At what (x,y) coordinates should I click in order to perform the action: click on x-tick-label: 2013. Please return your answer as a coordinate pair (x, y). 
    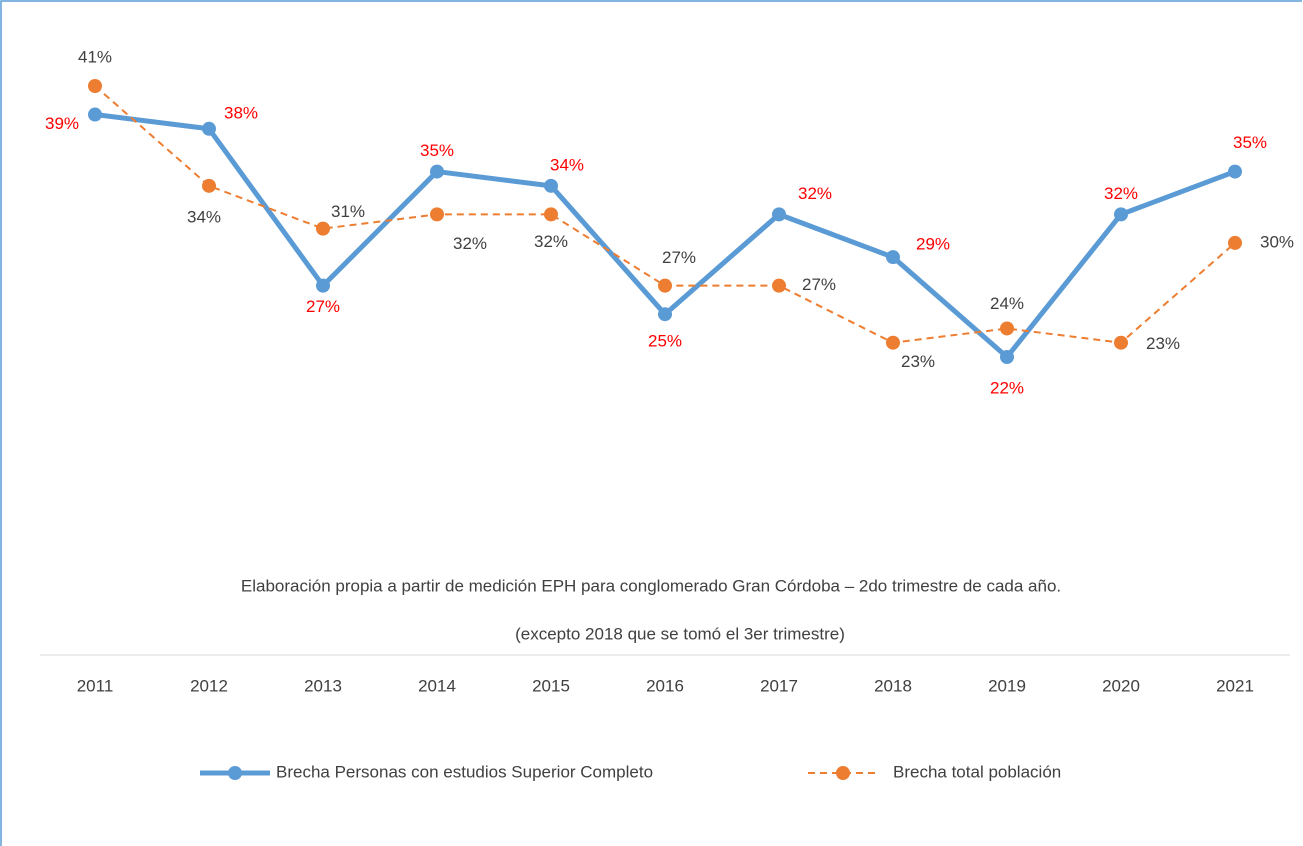
    Looking at the image, I should click on (323, 685).